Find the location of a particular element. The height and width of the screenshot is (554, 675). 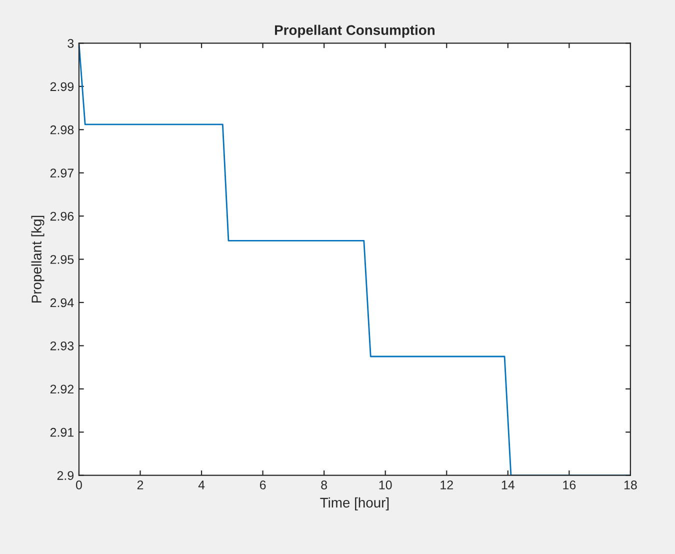

y-tick-label: 2.91 is located at coordinates (62, 432).